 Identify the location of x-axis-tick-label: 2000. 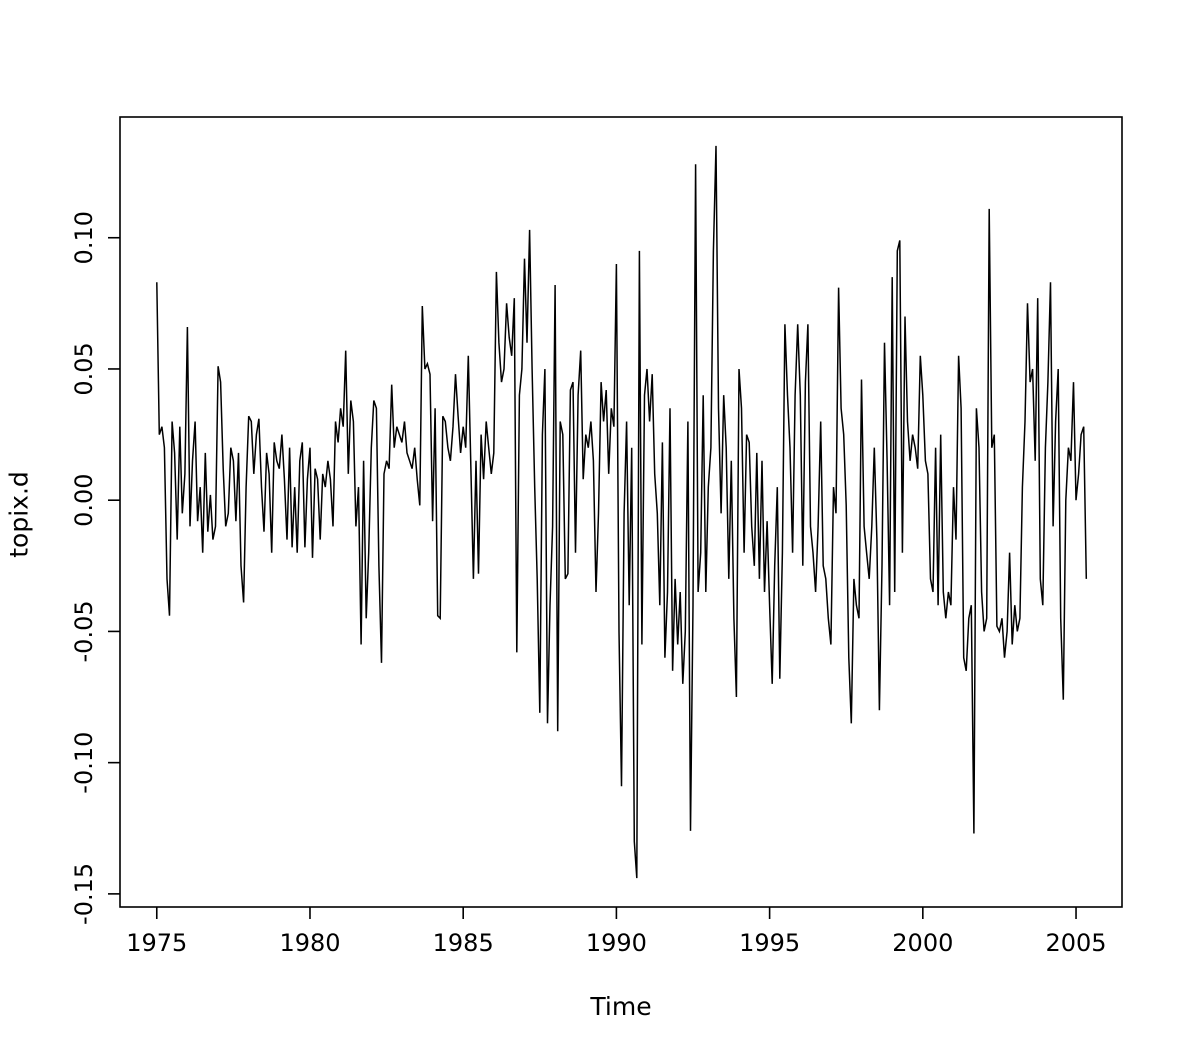
(922, 943).